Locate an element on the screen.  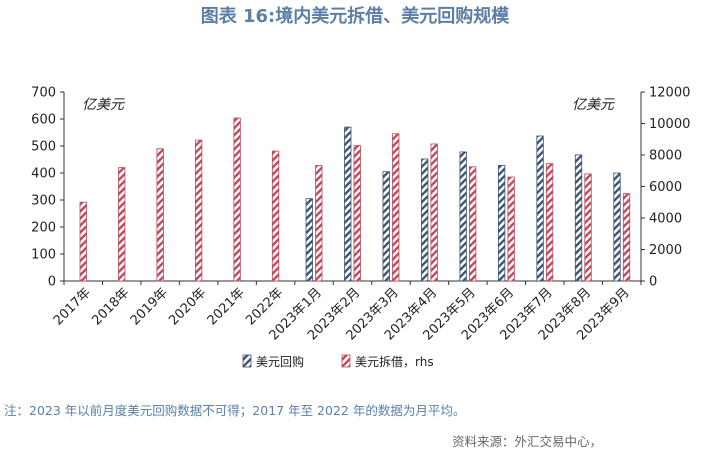
left-tick-label: 0 is located at coordinates (52, 282).